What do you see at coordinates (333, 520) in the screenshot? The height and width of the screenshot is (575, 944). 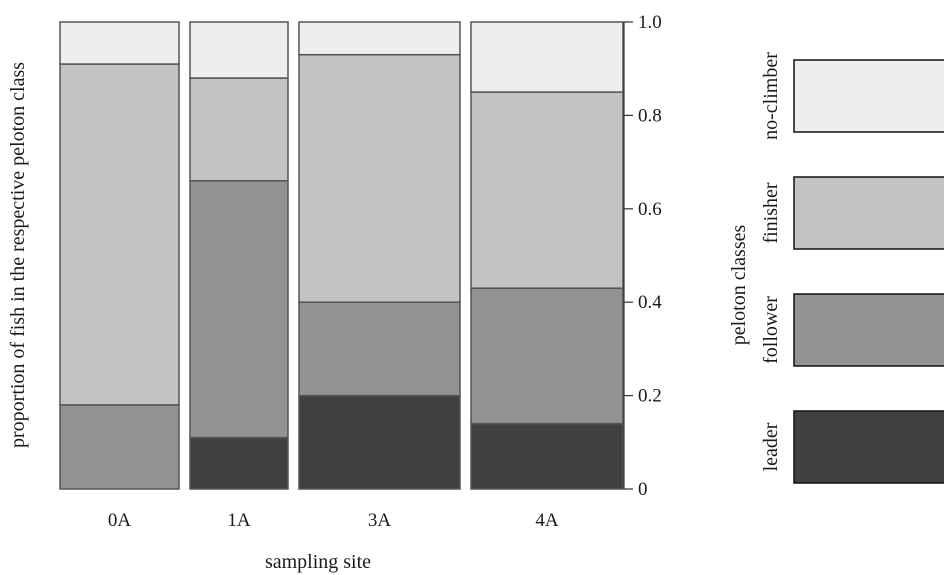 I see `x-axis: 0A 1A 3A 4A` at bounding box center [333, 520].